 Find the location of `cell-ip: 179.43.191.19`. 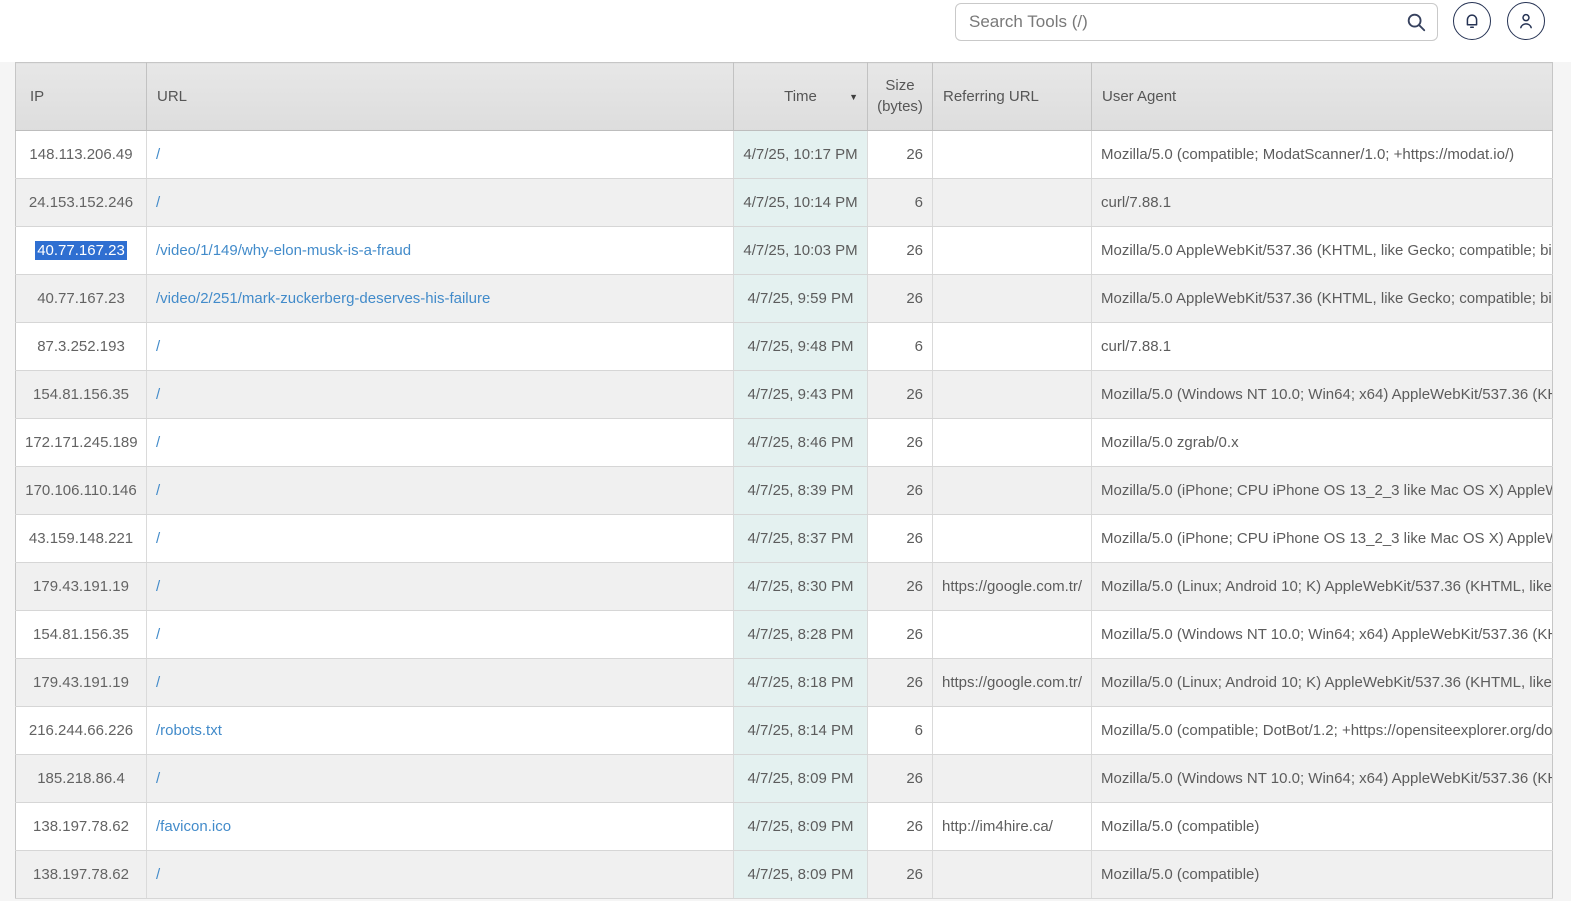

cell-ip: 179.43.191.19 is located at coordinates (81, 682).